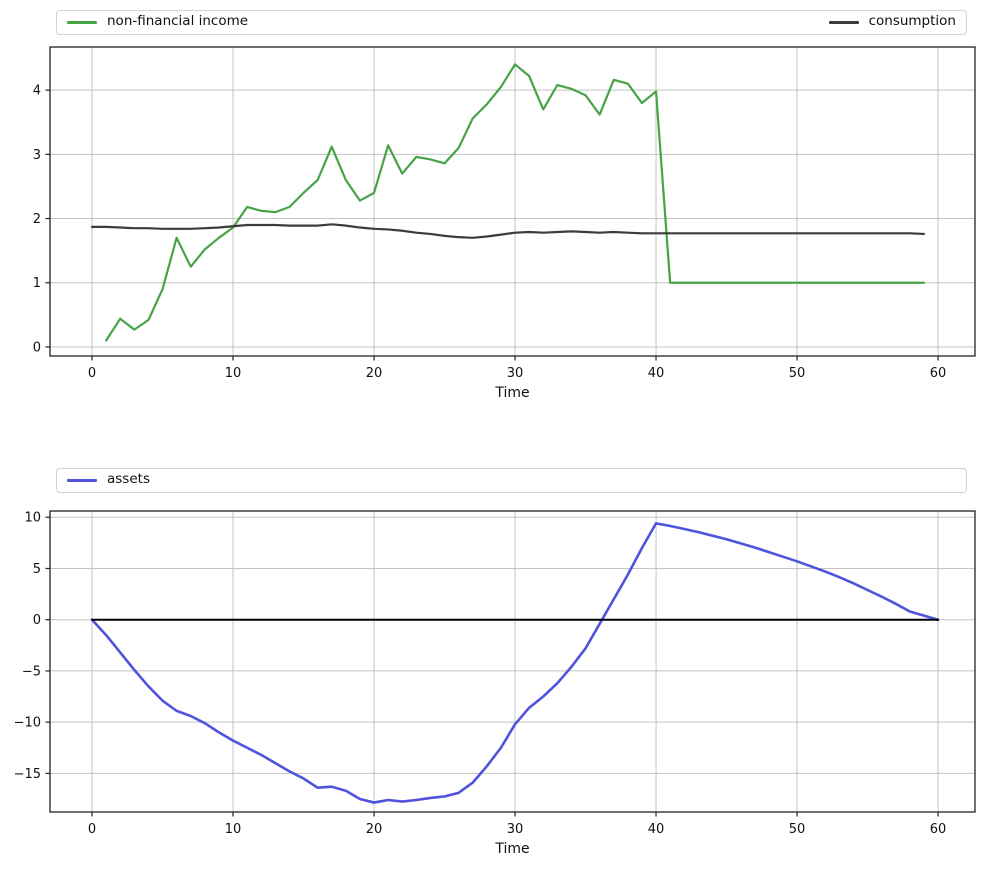  I want to click on legend-item-nonfinancial-income: non-financial income, so click(157, 22).